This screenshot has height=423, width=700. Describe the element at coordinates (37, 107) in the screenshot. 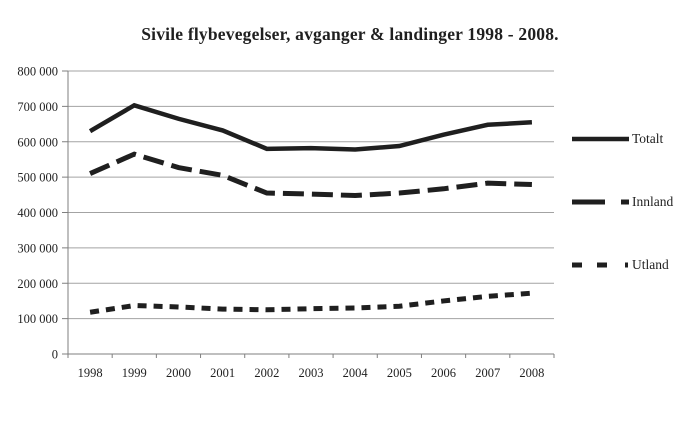

I see `svg-text: 700 000` at that location.